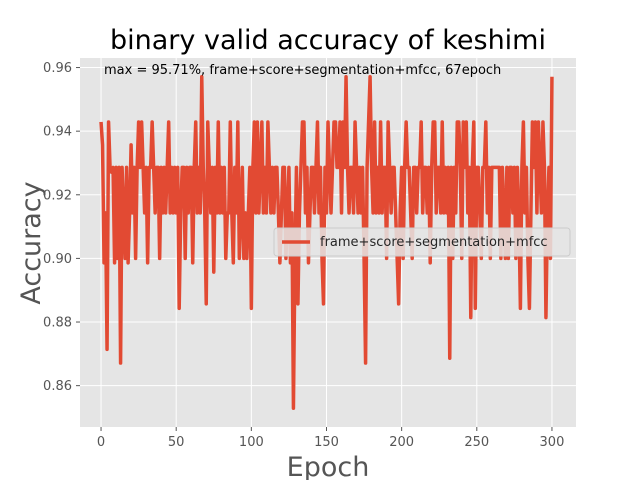  What do you see at coordinates (326, 442) in the screenshot?
I see `x-tick-label: 150` at bounding box center [326, 442].